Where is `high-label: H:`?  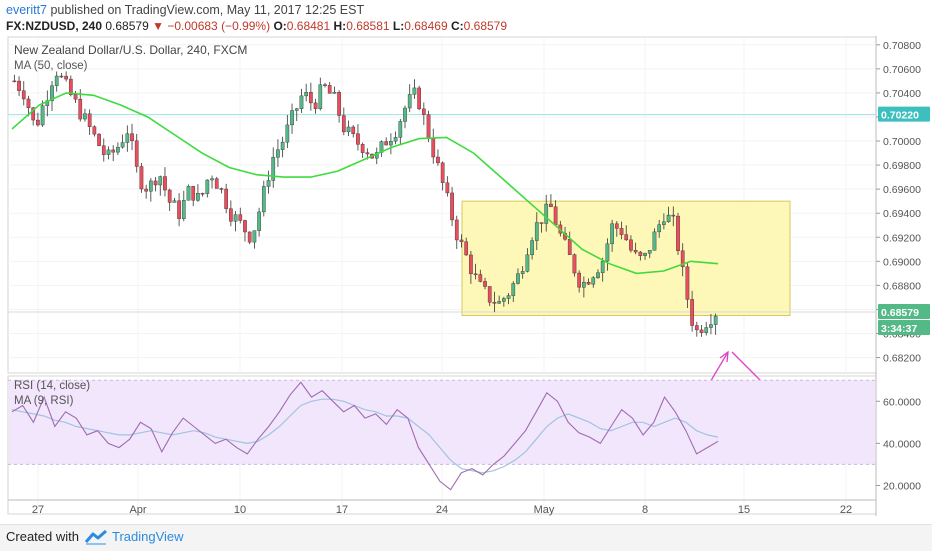 high-label: H: is located at coordinates (340, 26).